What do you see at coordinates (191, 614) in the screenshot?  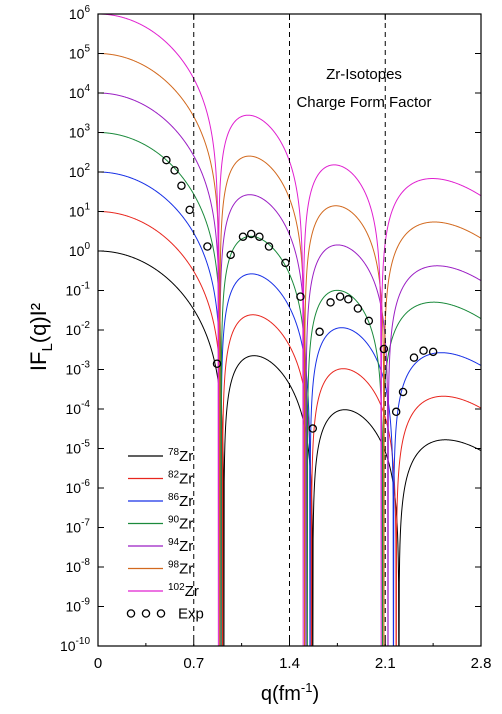 I see `legend-label-exp: Exp` at bounding box center [191, 614].